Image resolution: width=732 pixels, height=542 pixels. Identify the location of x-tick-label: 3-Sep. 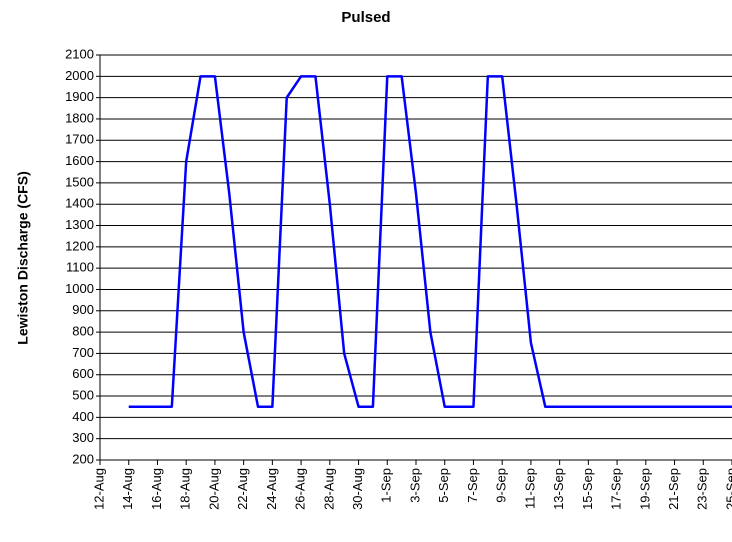
(414, 485).